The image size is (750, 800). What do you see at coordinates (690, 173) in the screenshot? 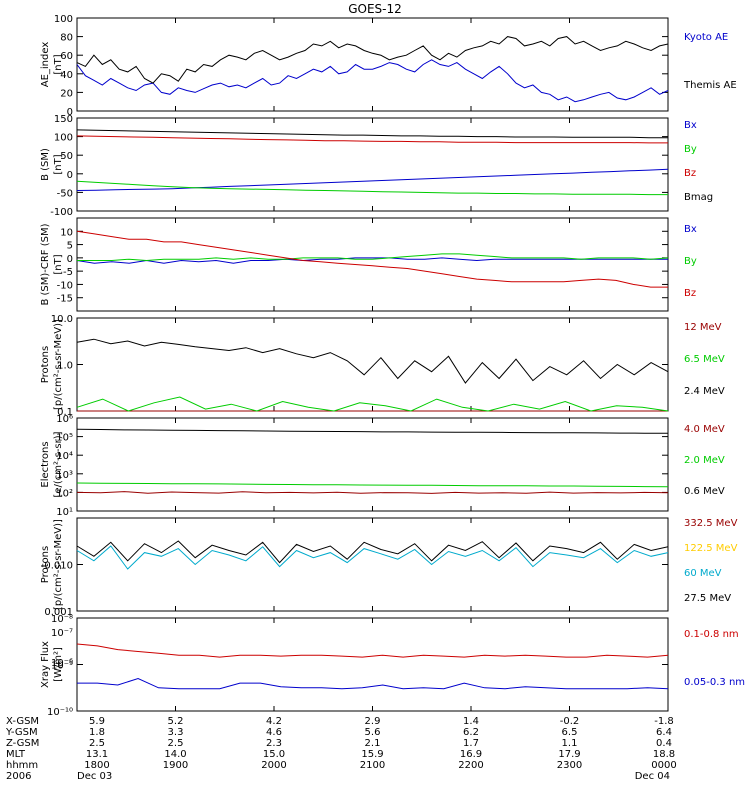
I see `legend-bsm-2: Bz` at bounding box center [690, 173].